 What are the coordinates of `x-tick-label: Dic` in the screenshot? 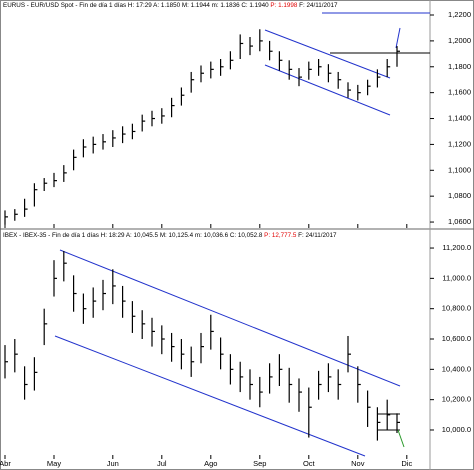 It's located at (406, 463).